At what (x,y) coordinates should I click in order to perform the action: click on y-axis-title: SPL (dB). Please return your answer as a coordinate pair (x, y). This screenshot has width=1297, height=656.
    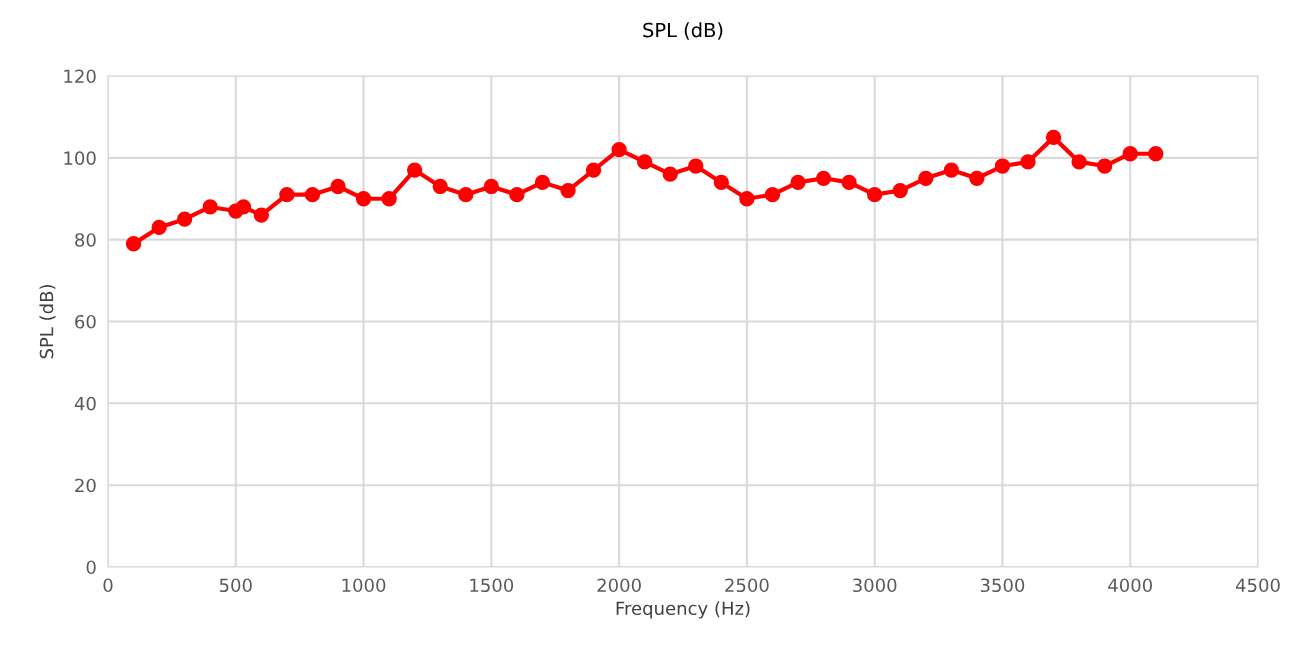
    Looking at the image, I should click on (47, 322).